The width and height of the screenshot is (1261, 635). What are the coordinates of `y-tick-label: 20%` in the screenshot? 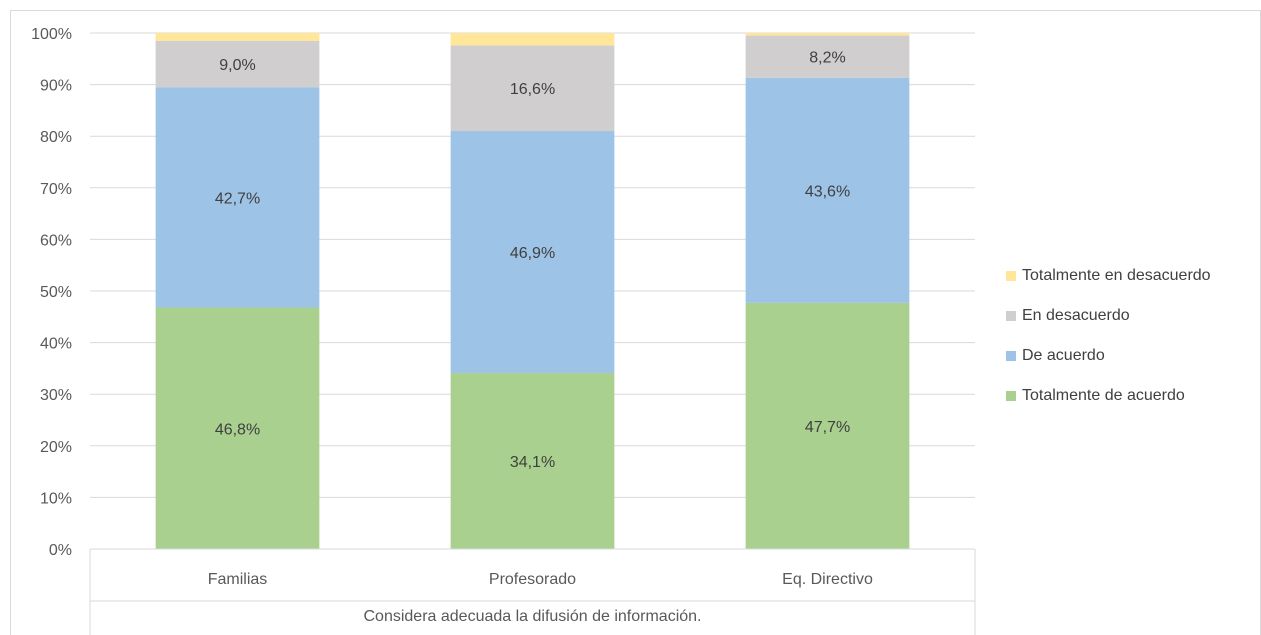 It's located at (56, 447).